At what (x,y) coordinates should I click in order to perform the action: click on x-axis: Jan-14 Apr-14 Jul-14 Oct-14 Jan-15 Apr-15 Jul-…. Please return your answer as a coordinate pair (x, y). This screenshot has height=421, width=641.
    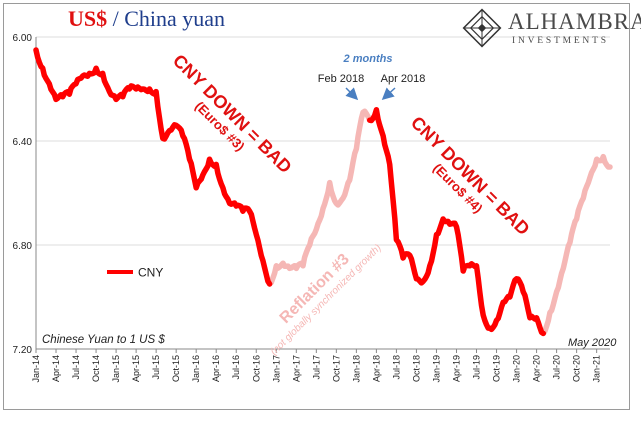
    Looking at the image, I should click on (320, 365).